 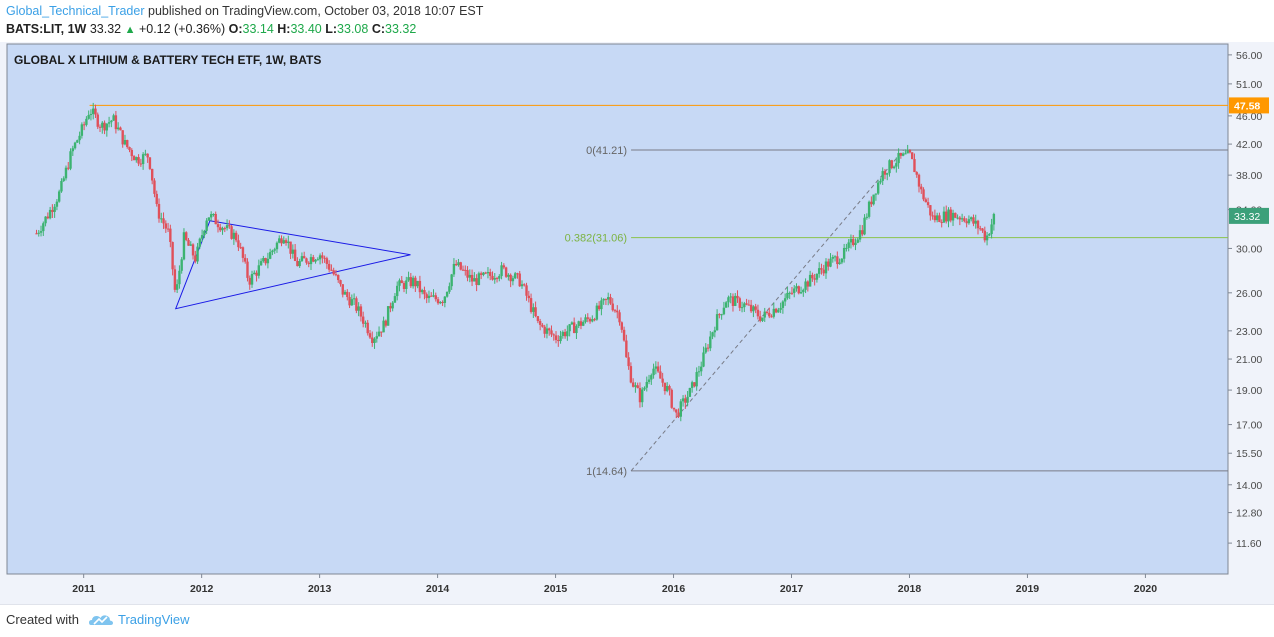 I want to click on price-tick-label: 23.00, so click(x=1249, y=332).